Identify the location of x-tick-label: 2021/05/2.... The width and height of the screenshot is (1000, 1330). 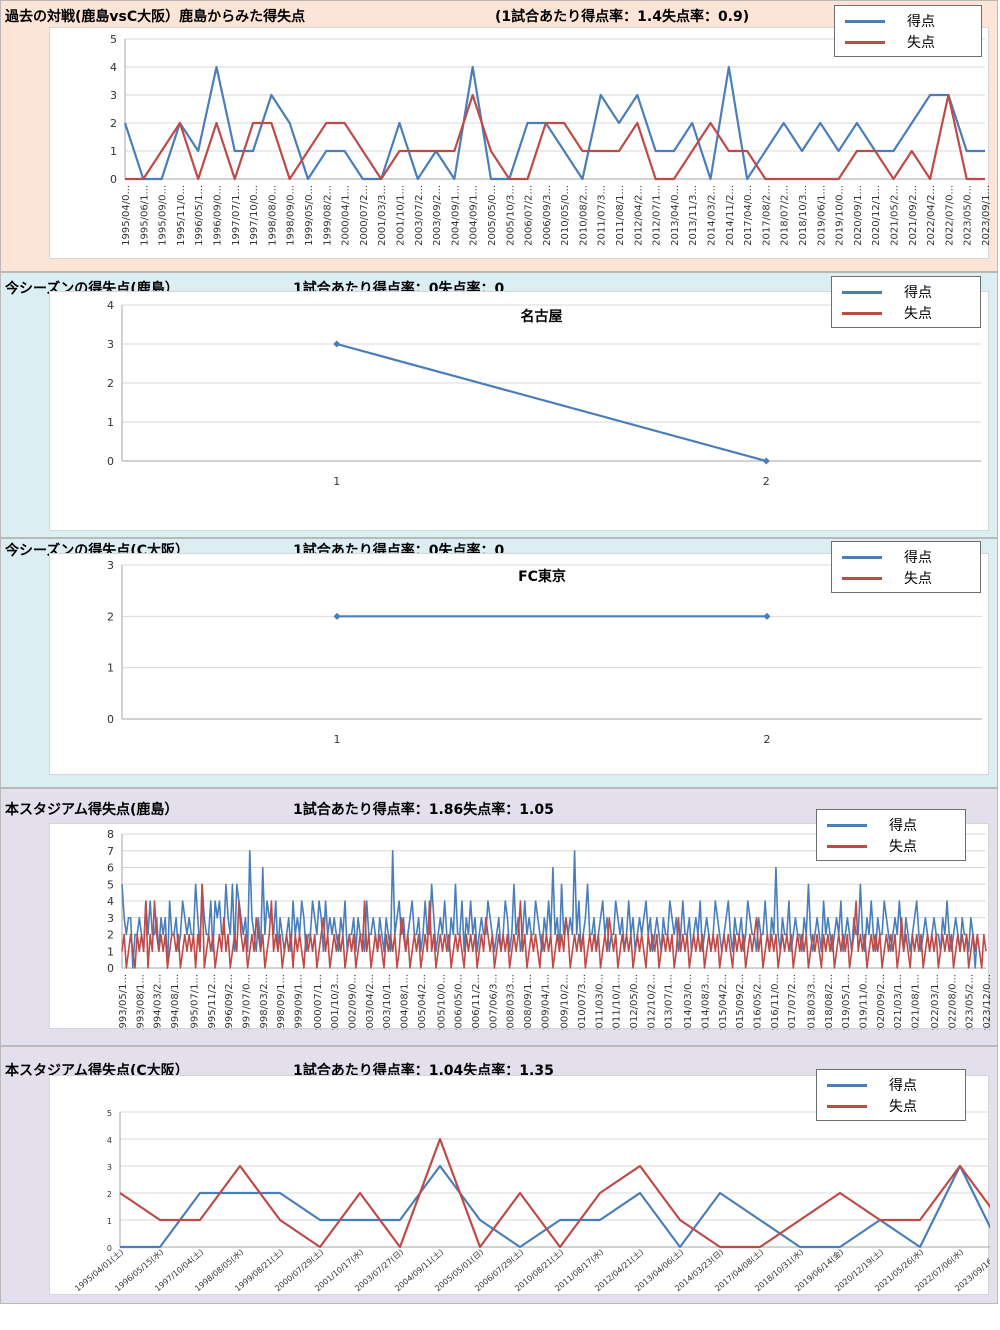
(895, 215).